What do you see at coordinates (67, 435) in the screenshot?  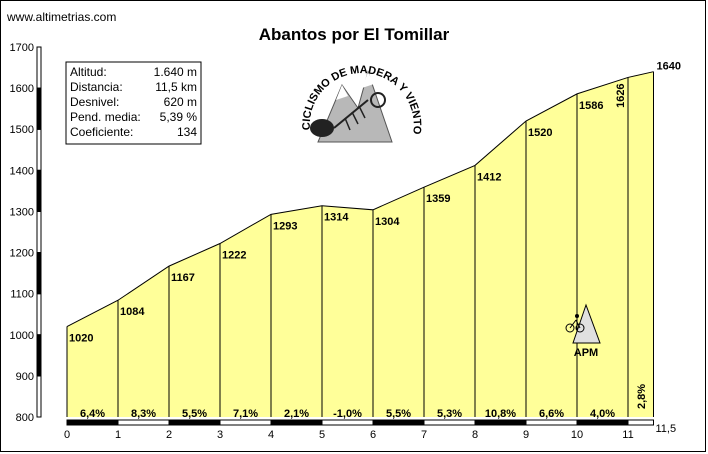 I see `x-tick-label: 0` at bounding box center [67, 435].